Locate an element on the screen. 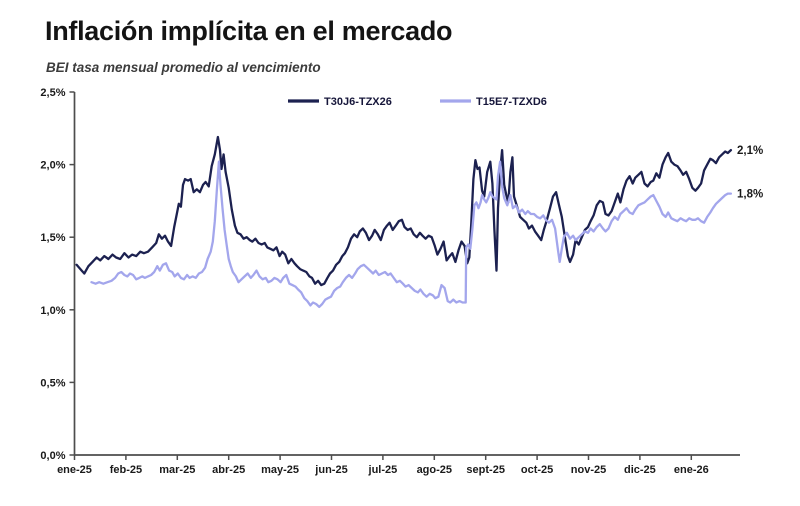  x-tick-label: sept-25 is located at coordinates (485, 470).